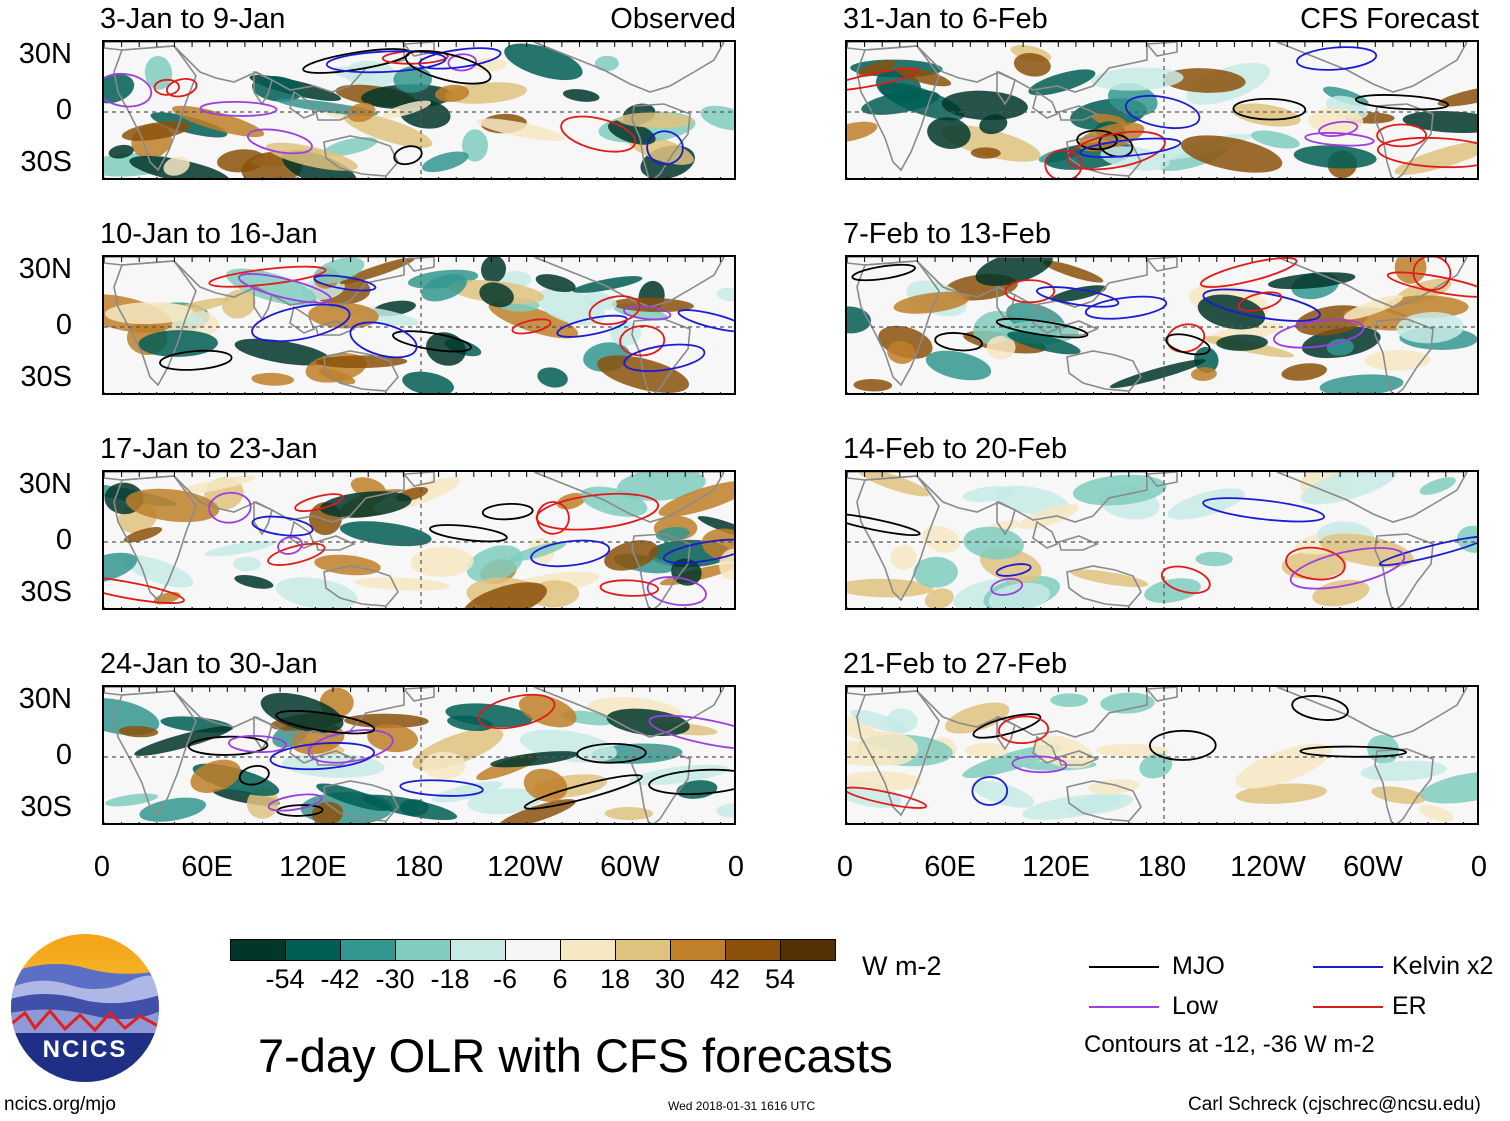 The height and width of the screenshot is (1121, 1510). What do you see at coordinates (1162, 867) in the screenshot?
I see `x-axis-label: 180` at bounding box center [1162, 867].